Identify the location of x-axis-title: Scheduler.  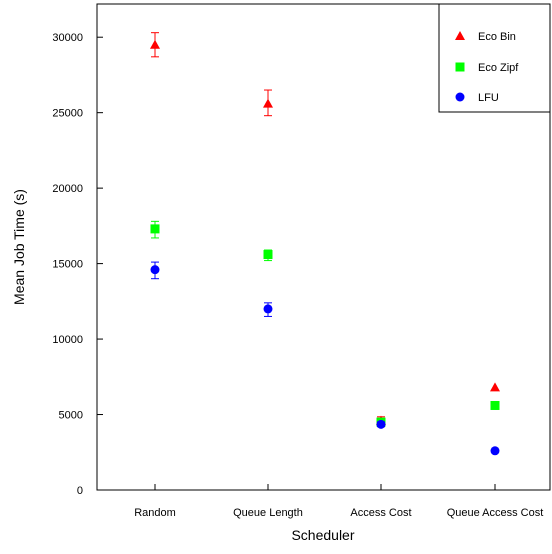
(322, 535).